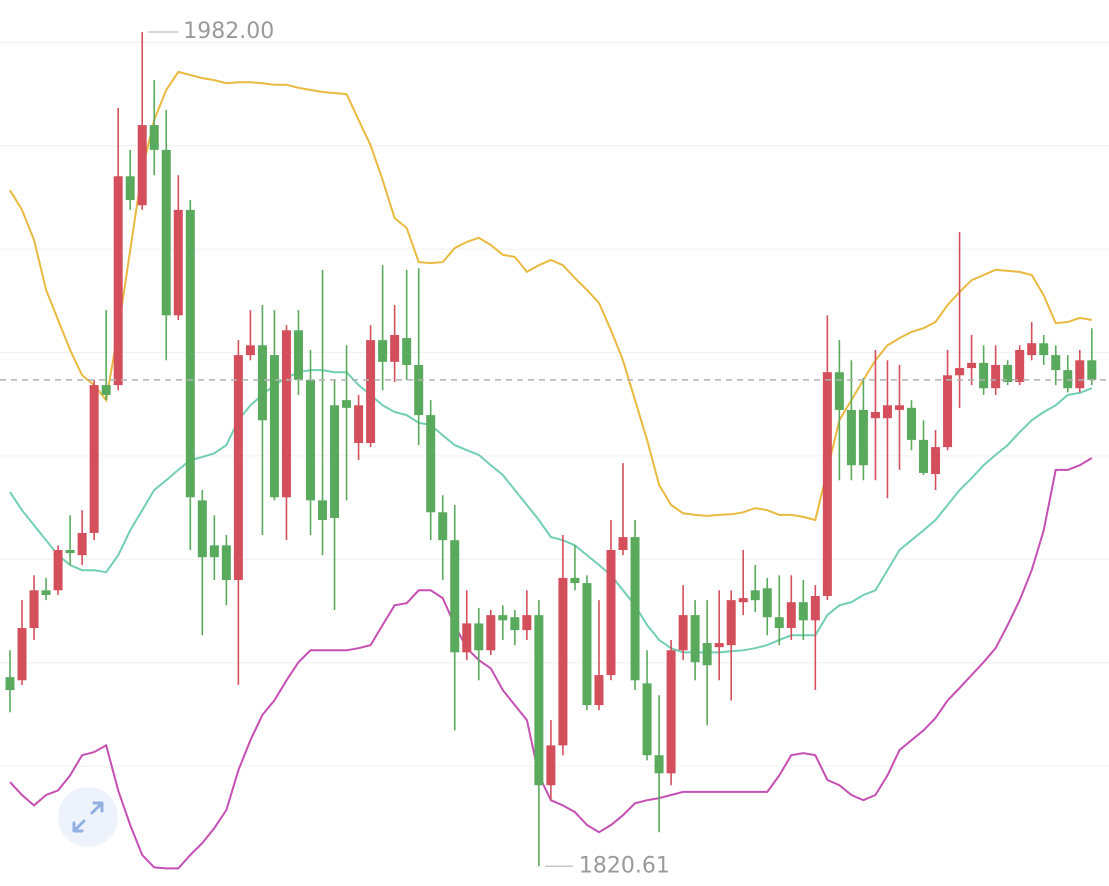 The image size is (1109, 886). What do you see at coordinates (228, 31) in the screenshot?
I see `high-label: 1982.00` at bounding box center [228, 31].